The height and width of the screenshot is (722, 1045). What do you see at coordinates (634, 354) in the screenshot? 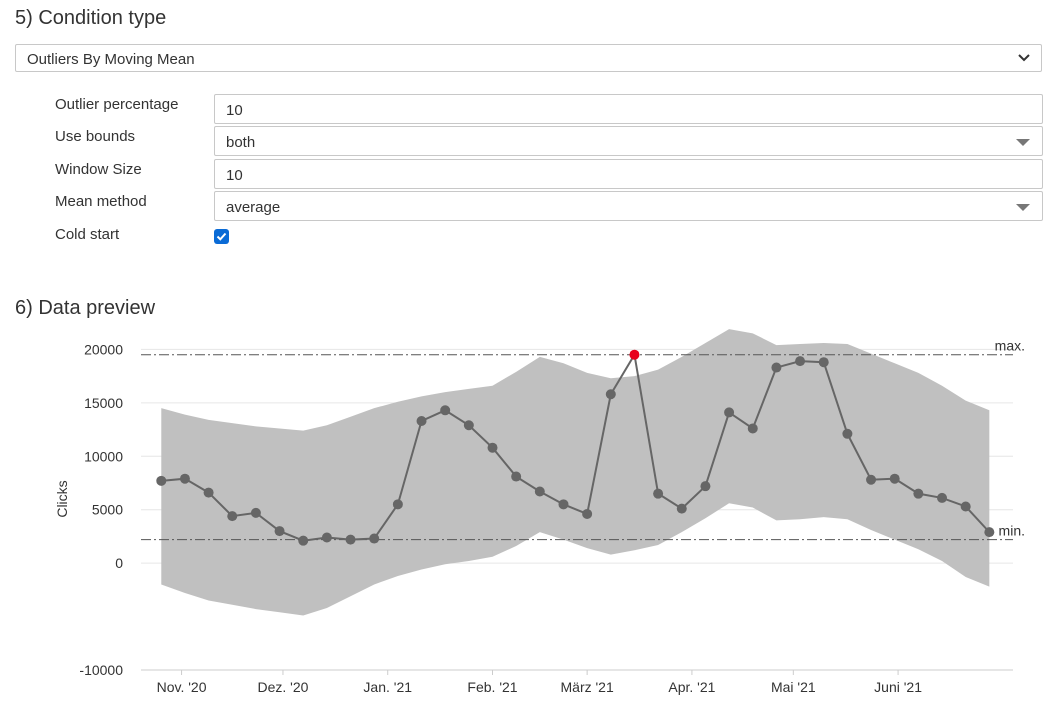
I see `outlier-point` at bounding box center [634, 354].